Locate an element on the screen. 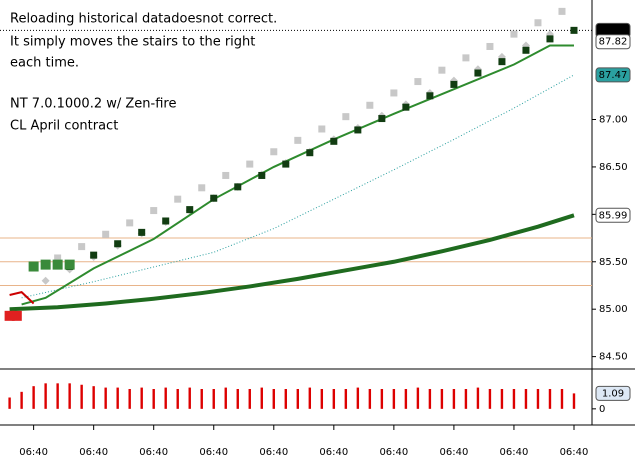 This screenshot has width=635, height=455. y-tick-label: 84.50 is located at coordinates (613, 357).